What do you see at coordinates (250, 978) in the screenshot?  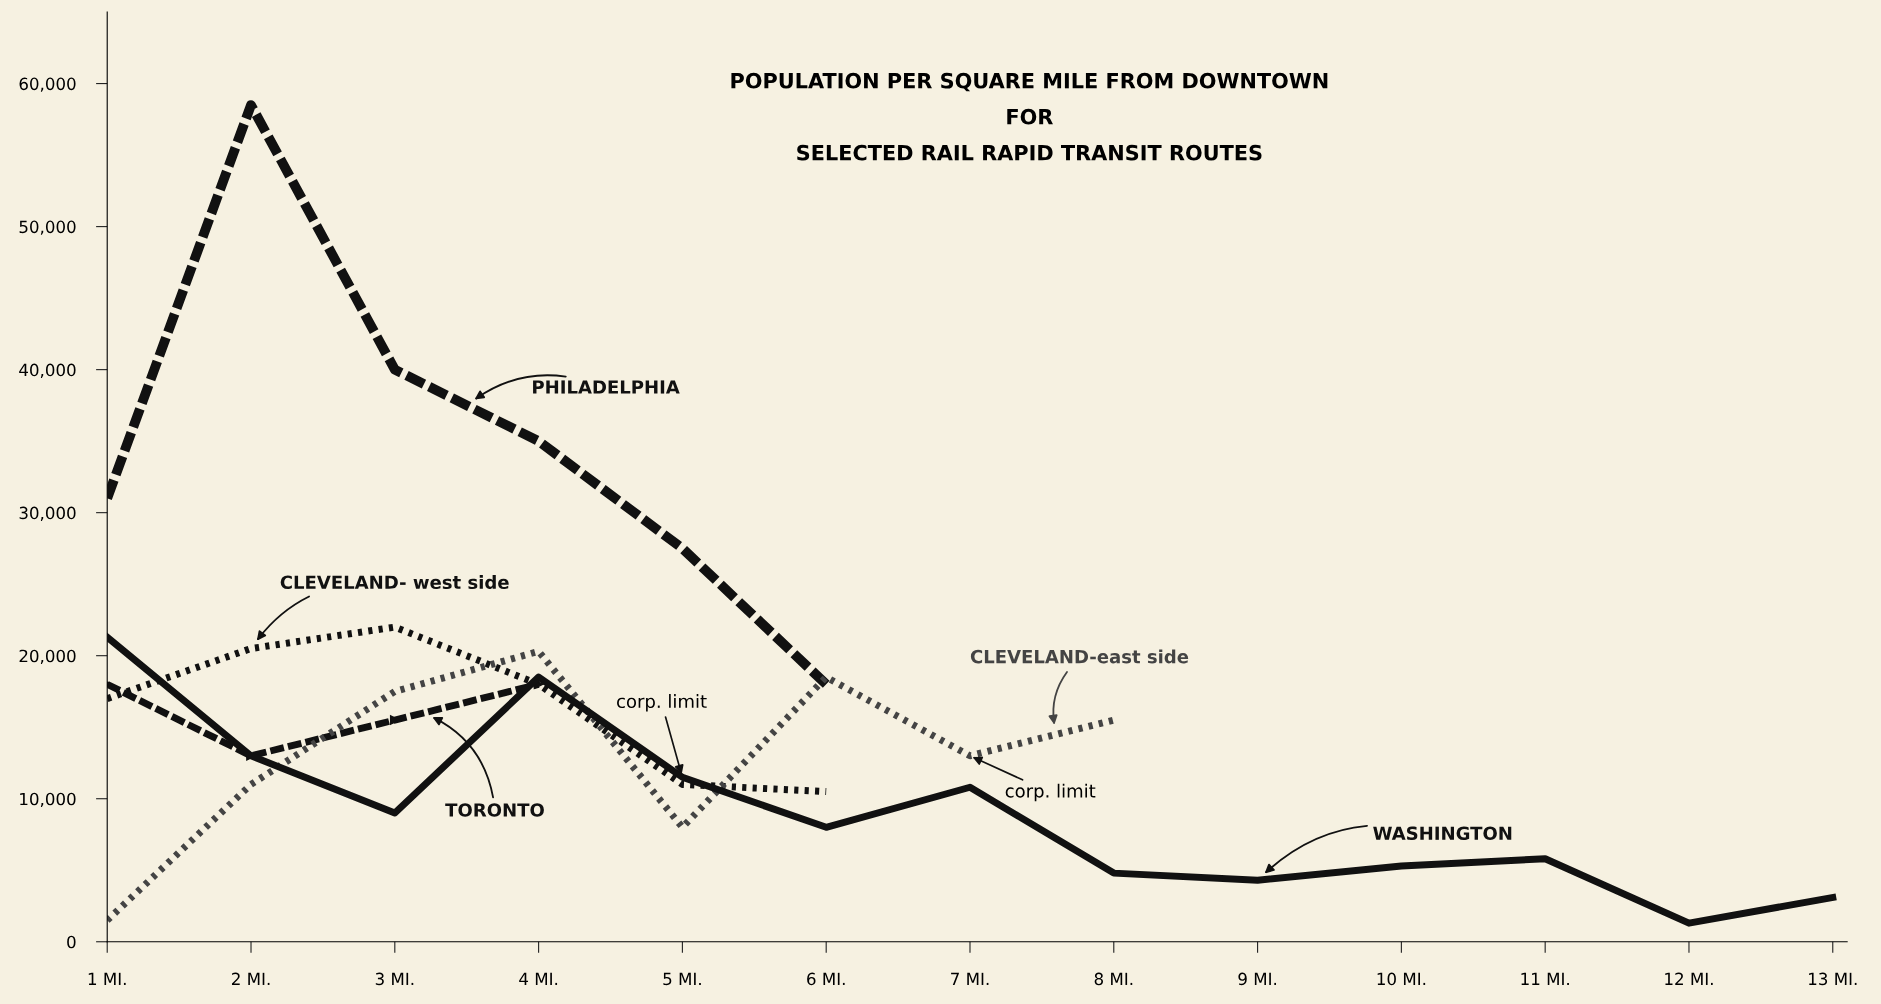 I see `x-tick-label: 2 MI.` at bounding box center [250, 978].